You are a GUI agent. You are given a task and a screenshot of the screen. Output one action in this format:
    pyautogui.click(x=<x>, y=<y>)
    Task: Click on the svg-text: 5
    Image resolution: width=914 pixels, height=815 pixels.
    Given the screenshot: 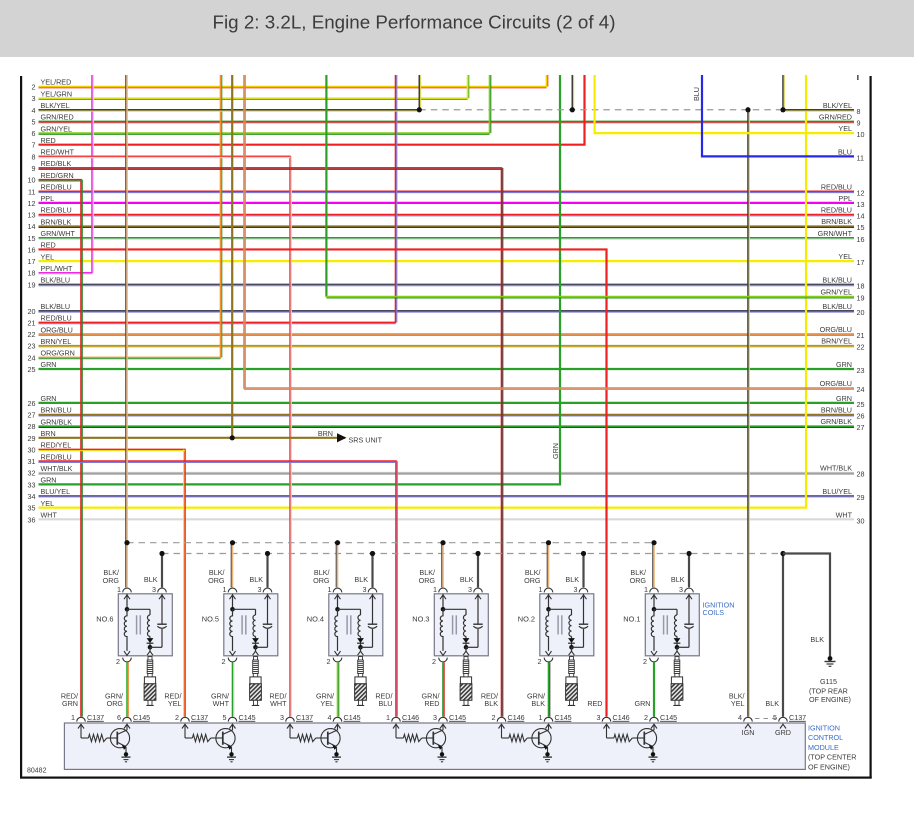 What is the action you would take?
    pyautogui.click(x=775, y=717)
    